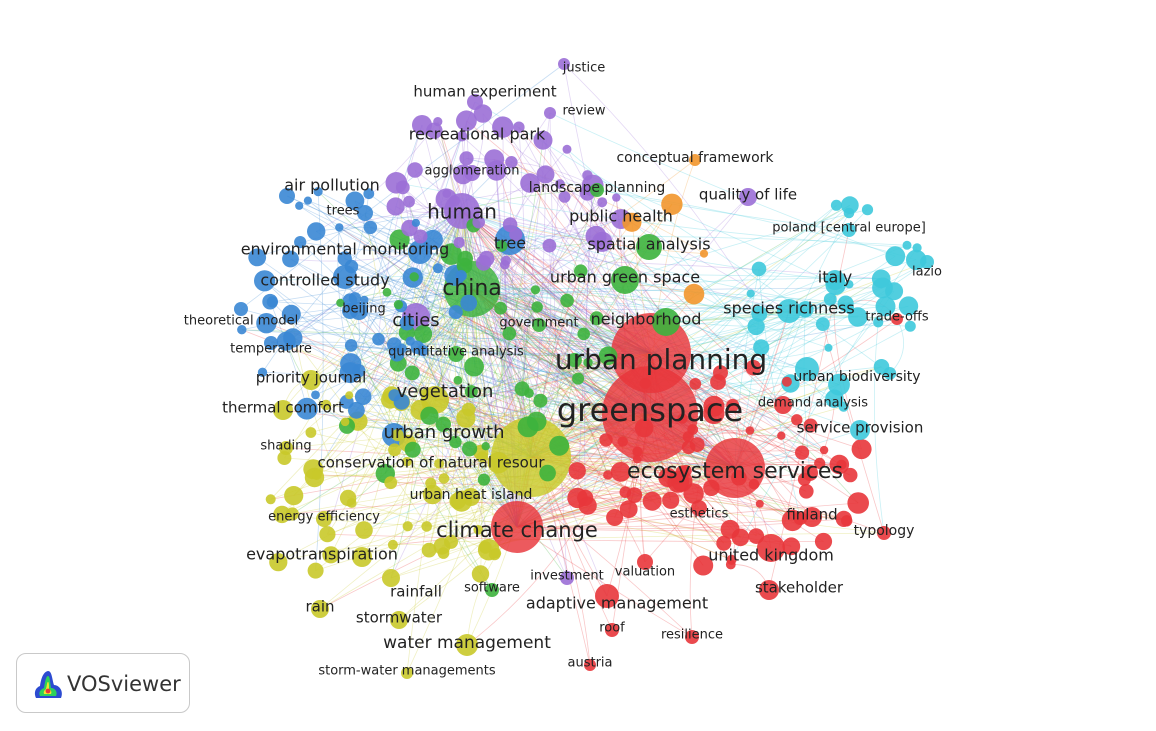  Describe the element at coordinates (927, 272) in the screenshot. I see `keyword-label: lazio` at that location.